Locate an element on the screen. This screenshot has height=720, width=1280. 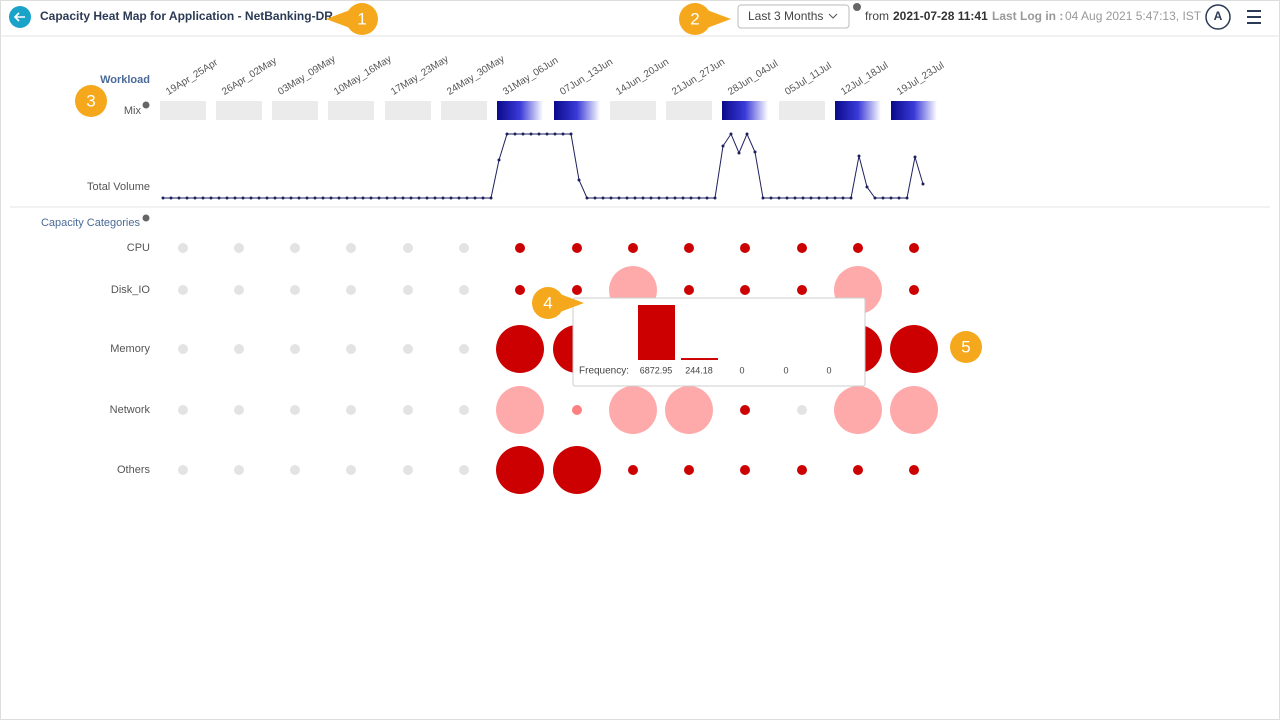
workload-title: Workload is located at coordinates (125, 80).